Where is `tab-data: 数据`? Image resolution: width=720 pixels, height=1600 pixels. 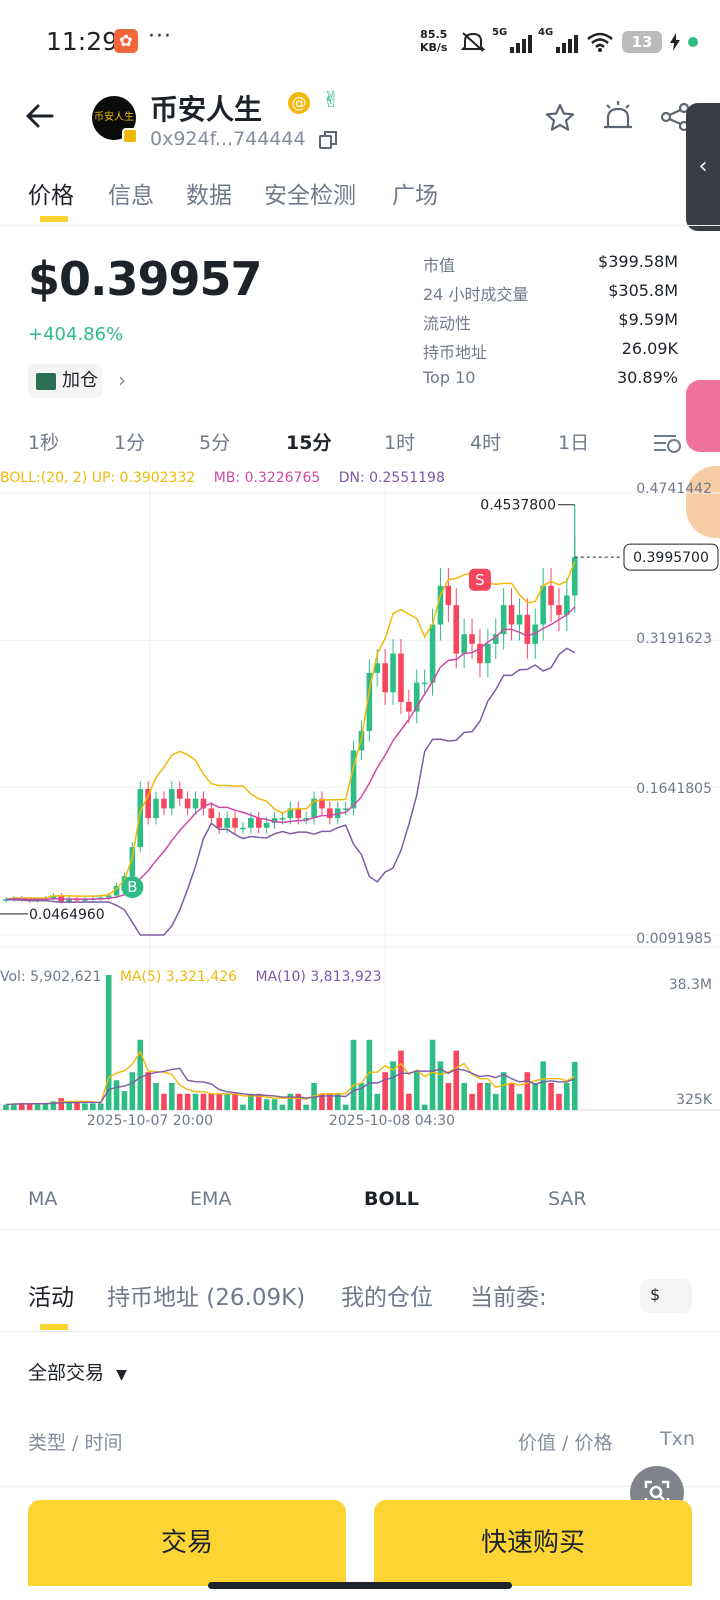 tab-data: 数据 is located at coordinates (209, 196).